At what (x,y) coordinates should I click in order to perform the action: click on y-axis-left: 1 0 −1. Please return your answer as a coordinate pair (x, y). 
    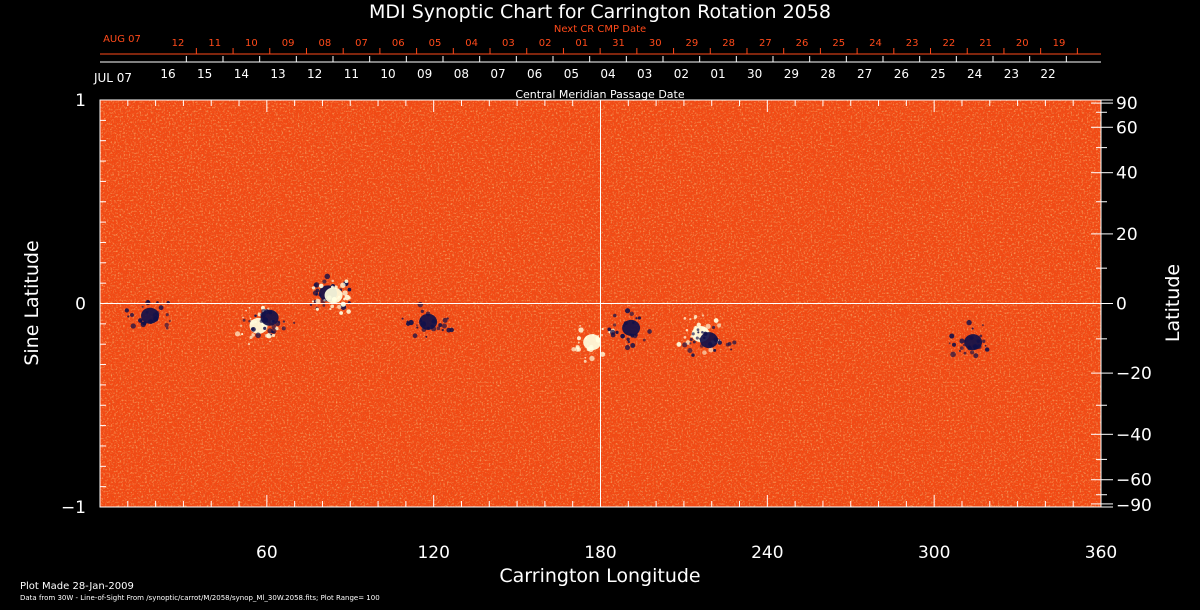
    Looking at the image, I should click on (86, 304).